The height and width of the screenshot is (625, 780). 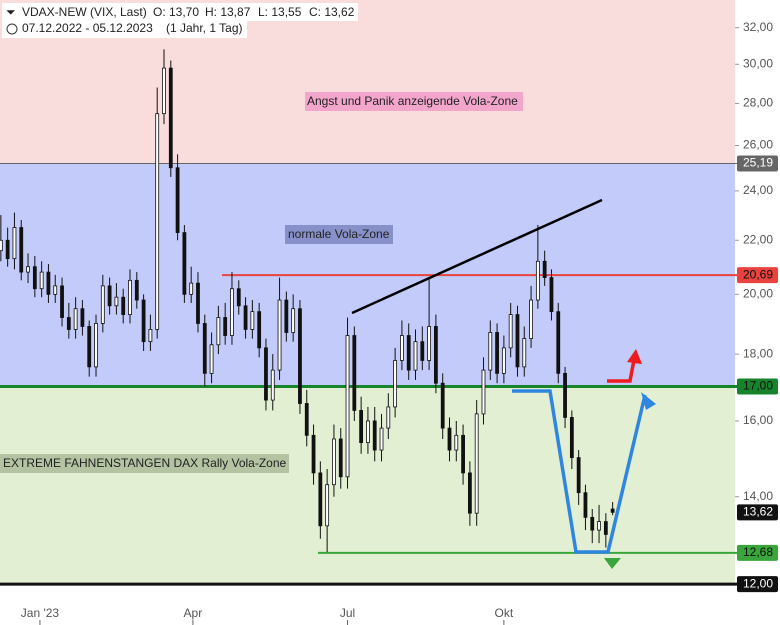 I want to click on y-tick-label: 32,00, so click(x=758, y=27).